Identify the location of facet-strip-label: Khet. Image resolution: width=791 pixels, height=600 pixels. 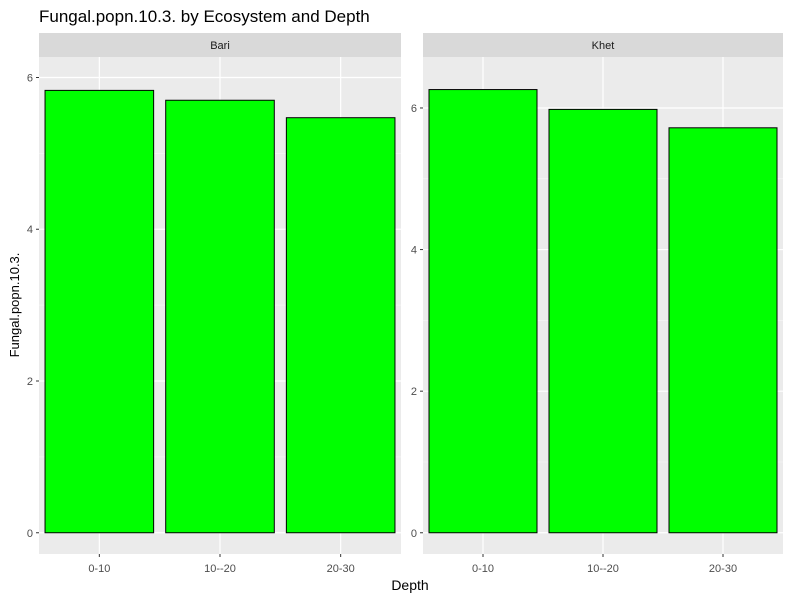
(603, 46).